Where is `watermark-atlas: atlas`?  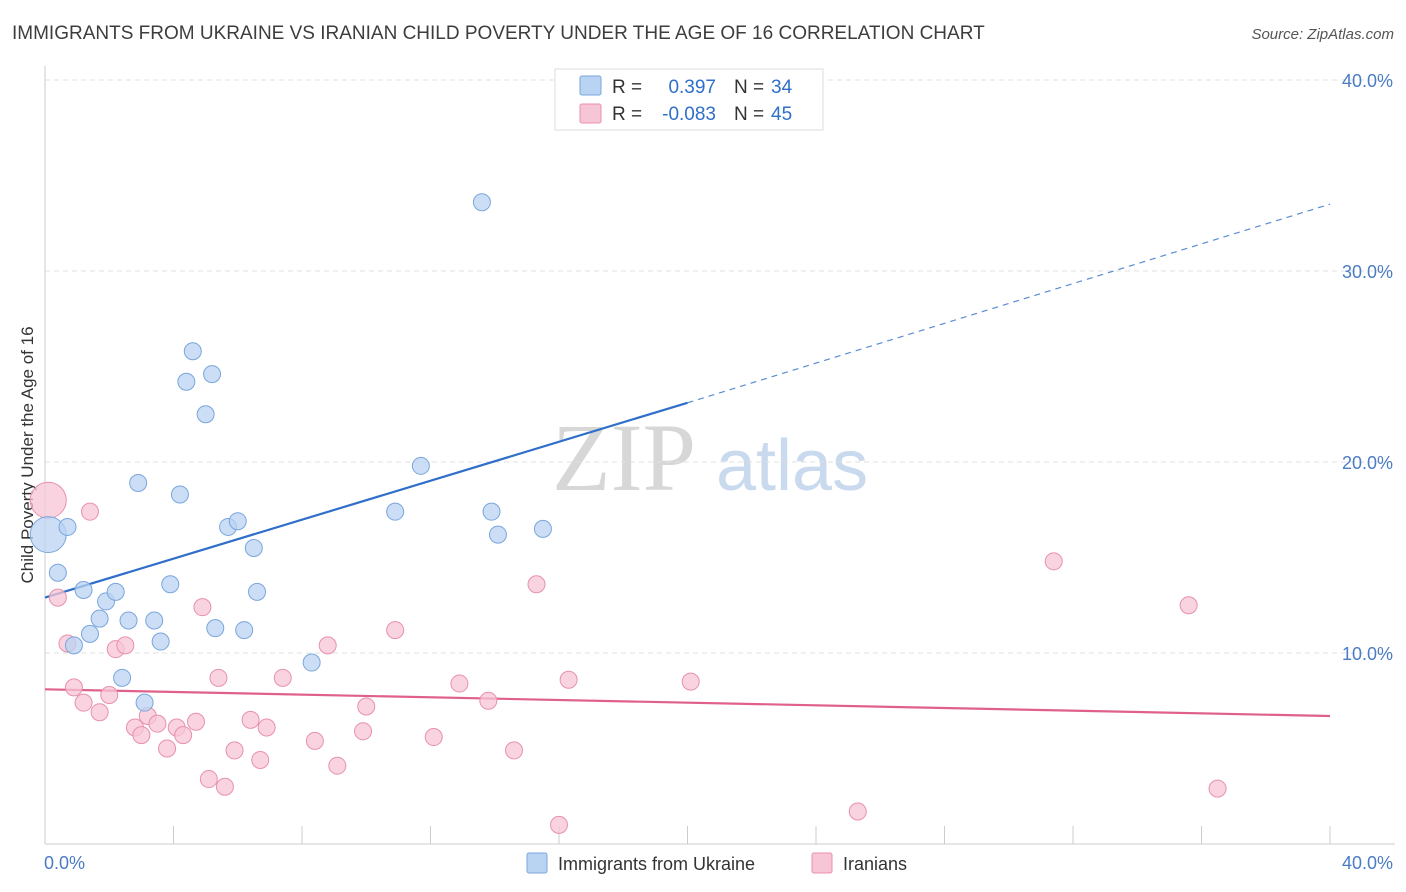 watermark-atlas: atlas is located at coordinates (792, 466).